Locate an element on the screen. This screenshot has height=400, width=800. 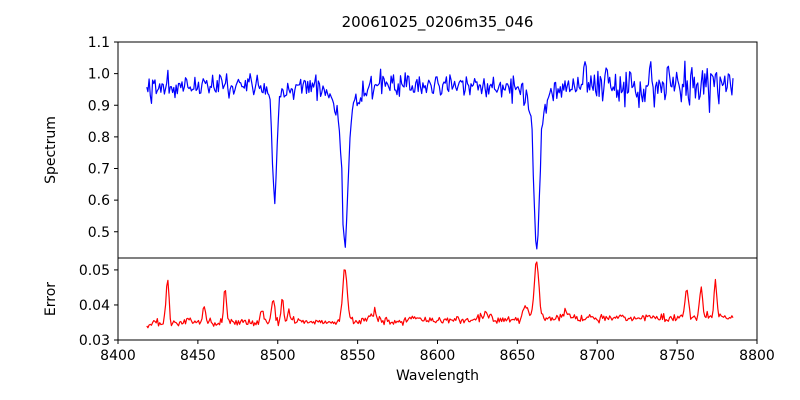
error-y-axis-label: Error is located at coordinates (51, 299).